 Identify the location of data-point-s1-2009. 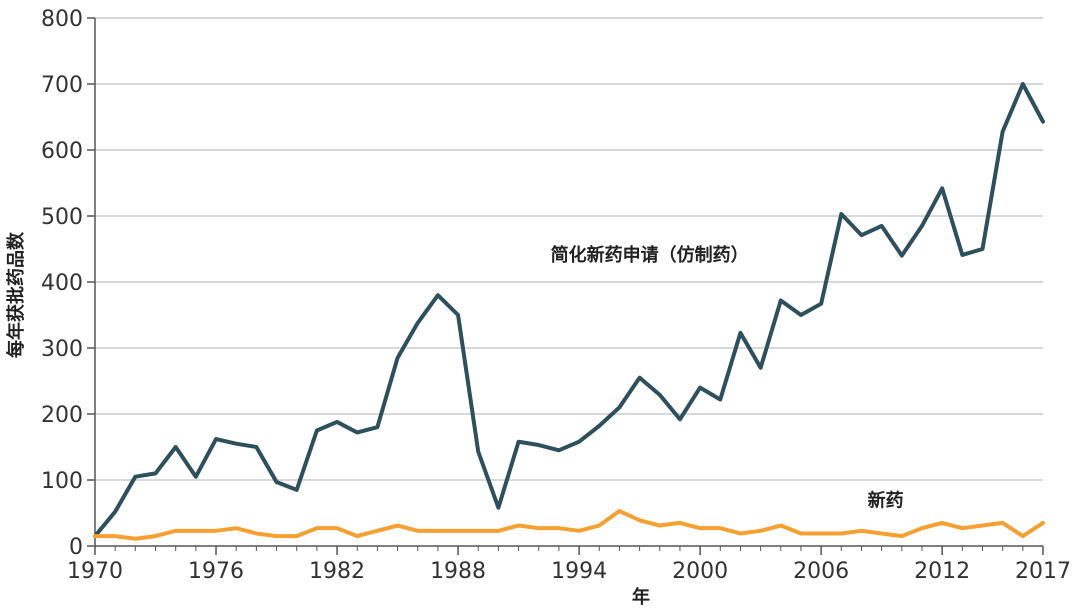
(882, 533).